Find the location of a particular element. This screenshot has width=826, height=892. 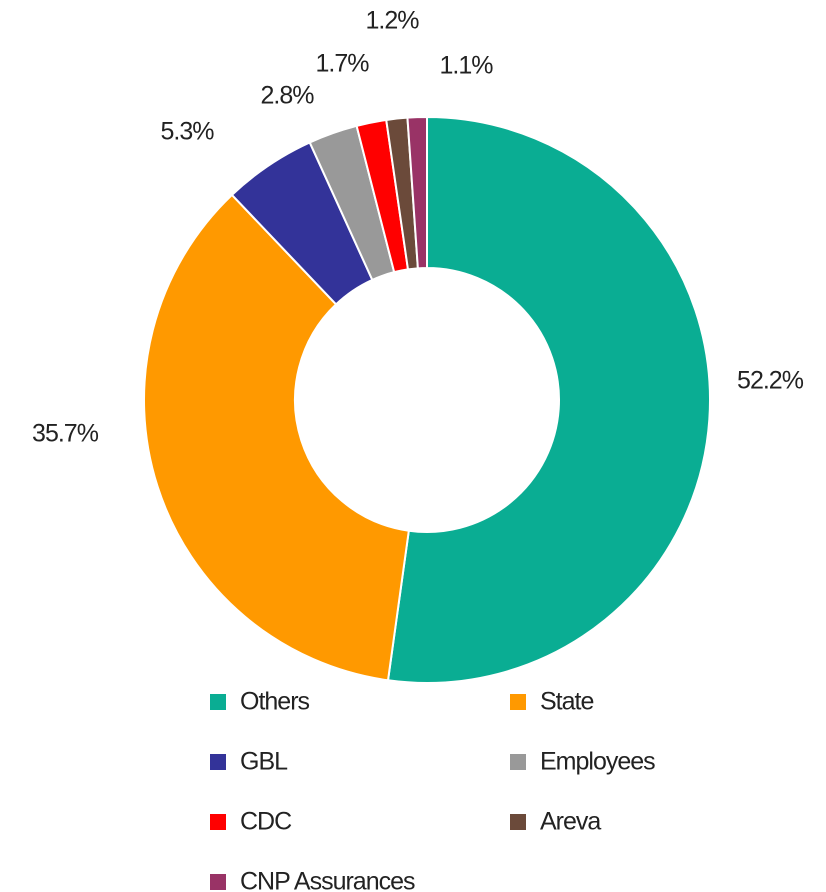

data-label: 52.2% is located at coordinates (770, 381).